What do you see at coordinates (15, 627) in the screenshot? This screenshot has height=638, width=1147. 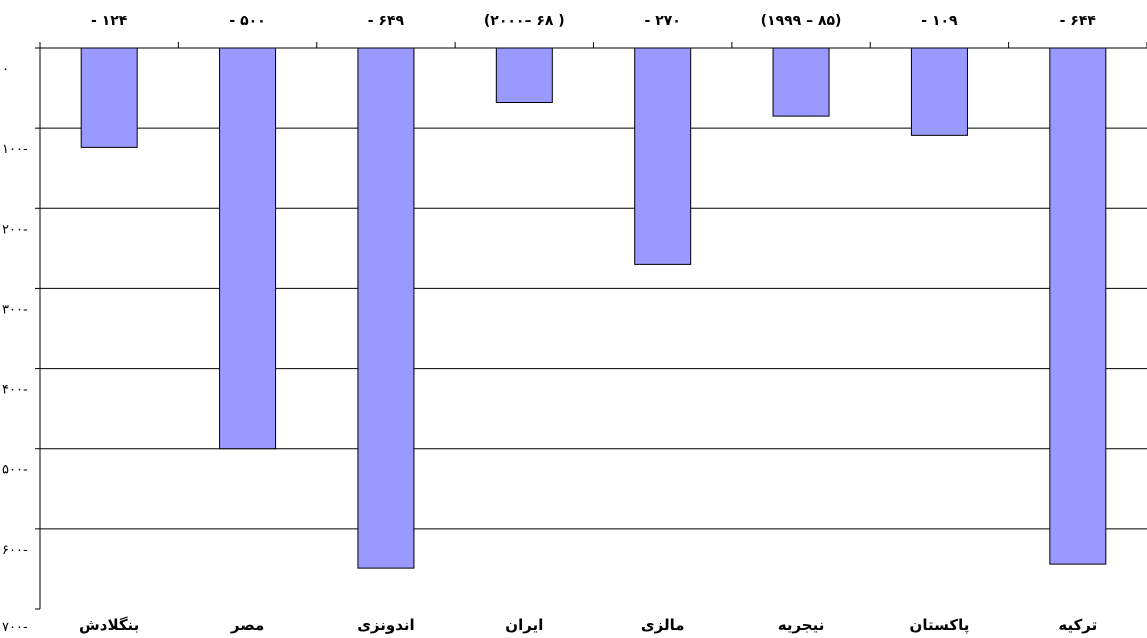 I see `y-tick-label: ۷۰۰-` at bounding box center [15, 627].